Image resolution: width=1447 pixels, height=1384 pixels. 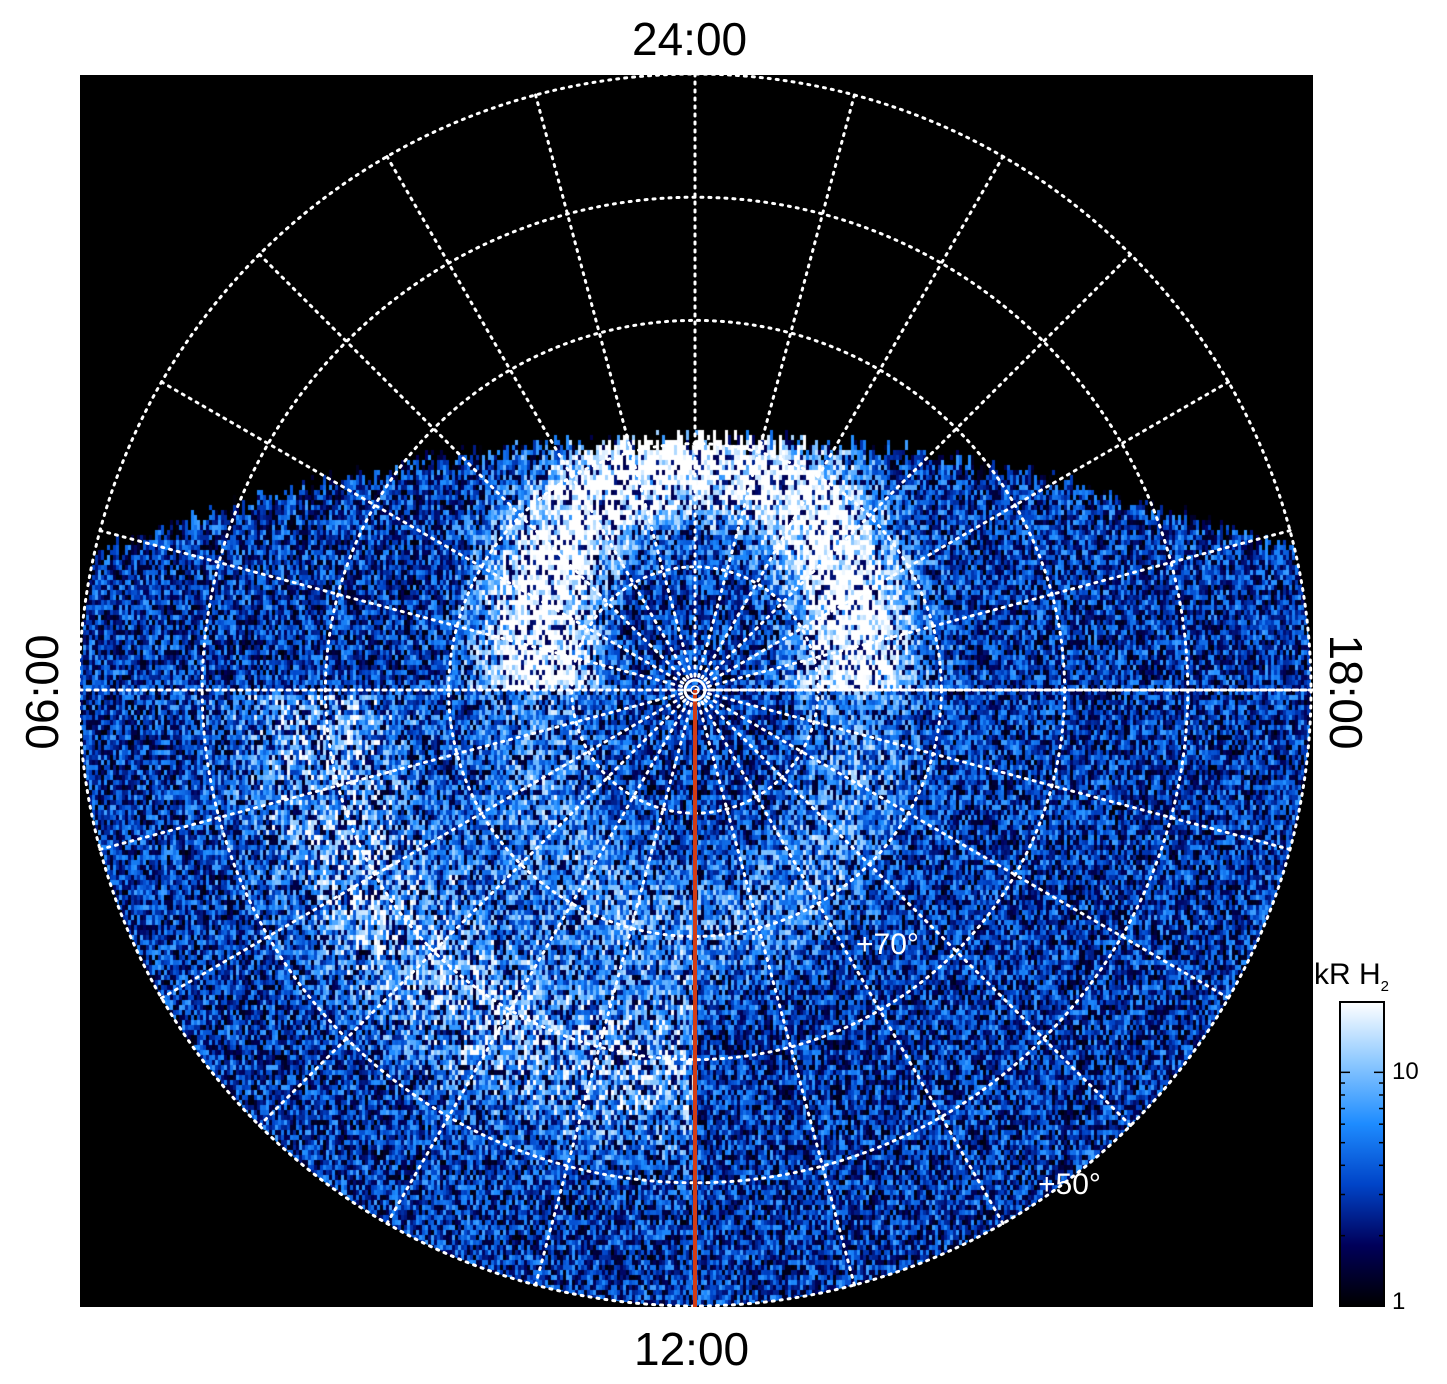 I want to click on pole-ring-inner, so click(x=695, y=690).